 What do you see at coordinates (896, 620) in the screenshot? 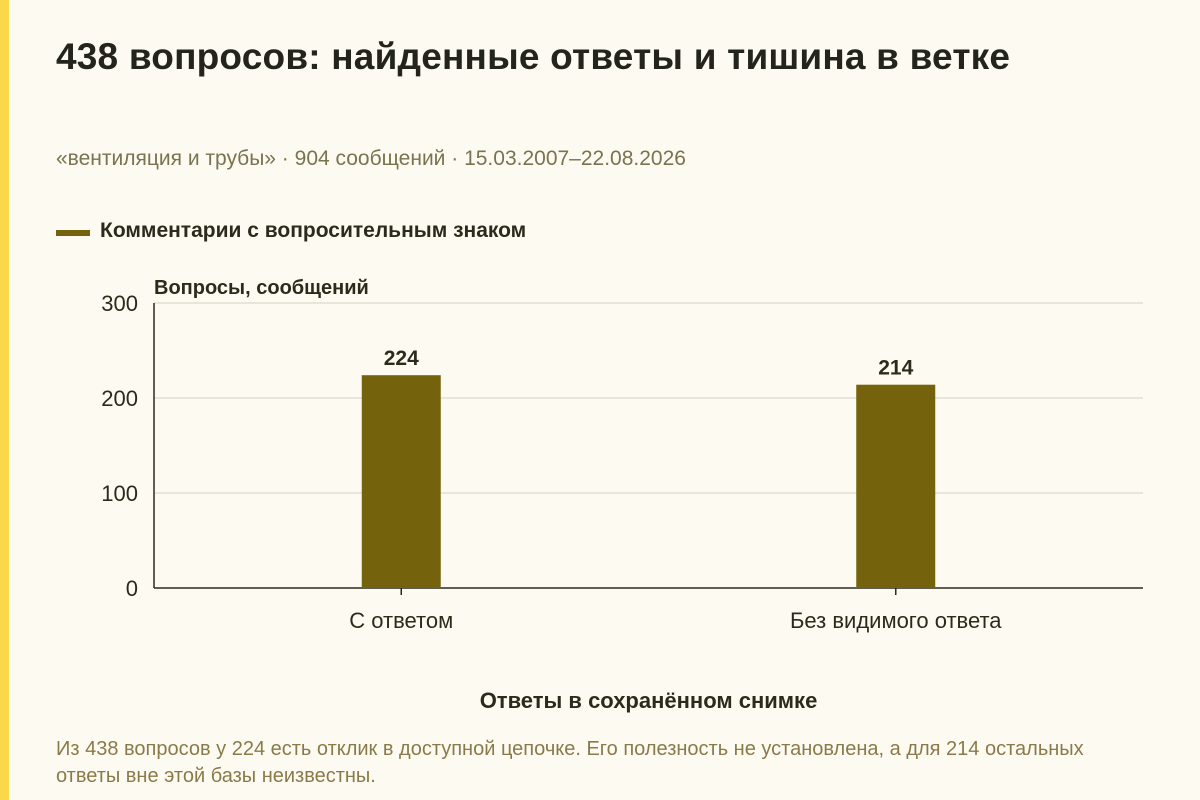
I see `x-tick-label: Без видимого ответа` at bounding box center [896, 620].